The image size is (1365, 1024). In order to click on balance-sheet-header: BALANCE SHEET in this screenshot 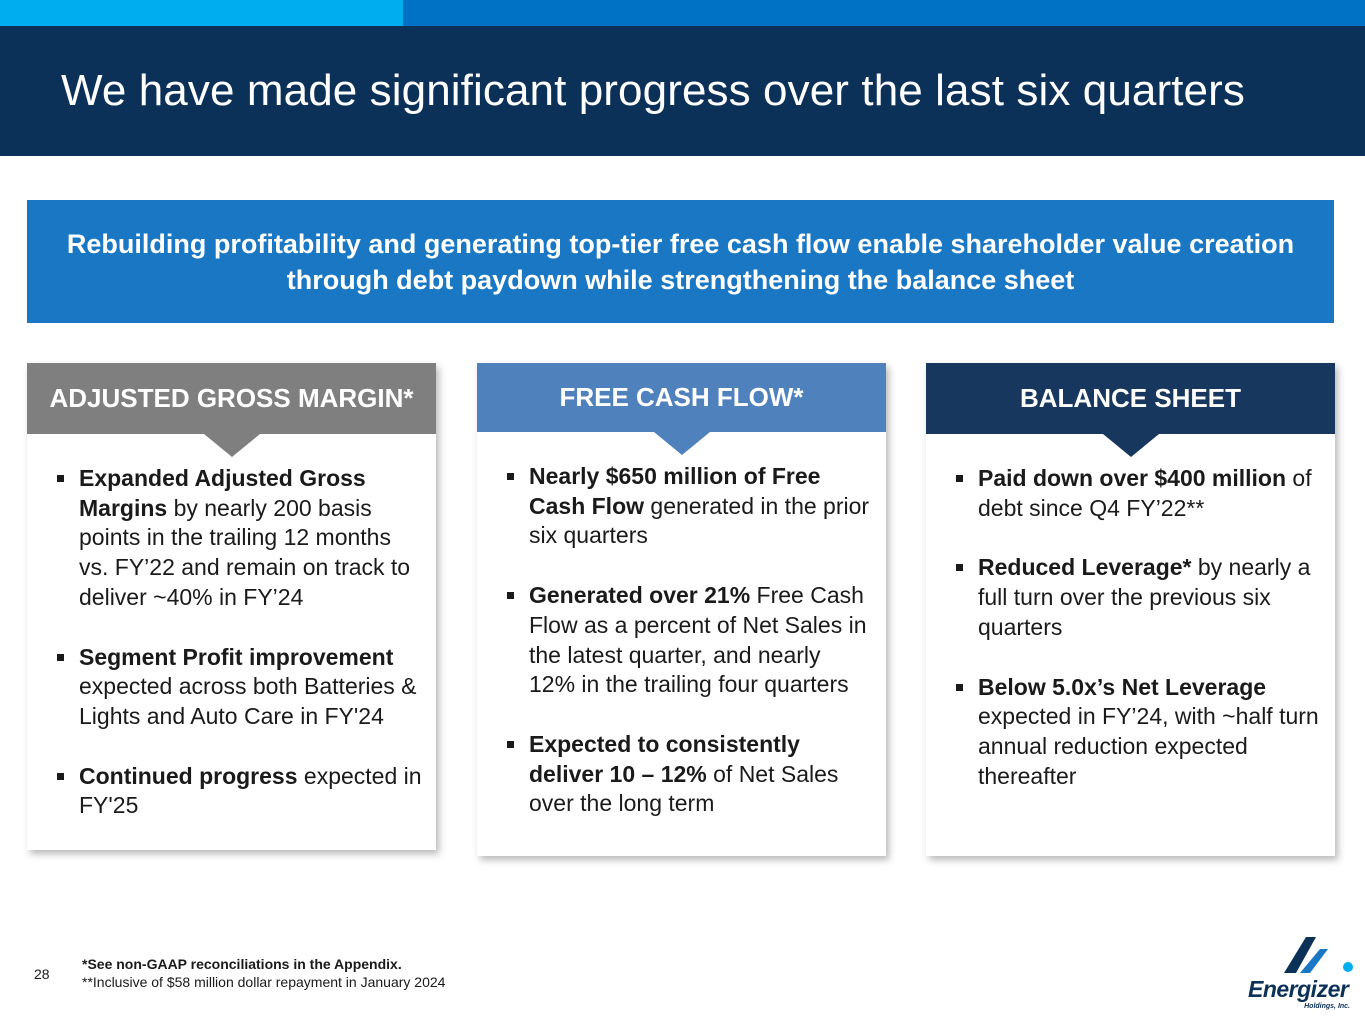, I will do `click(1130, 410)`.